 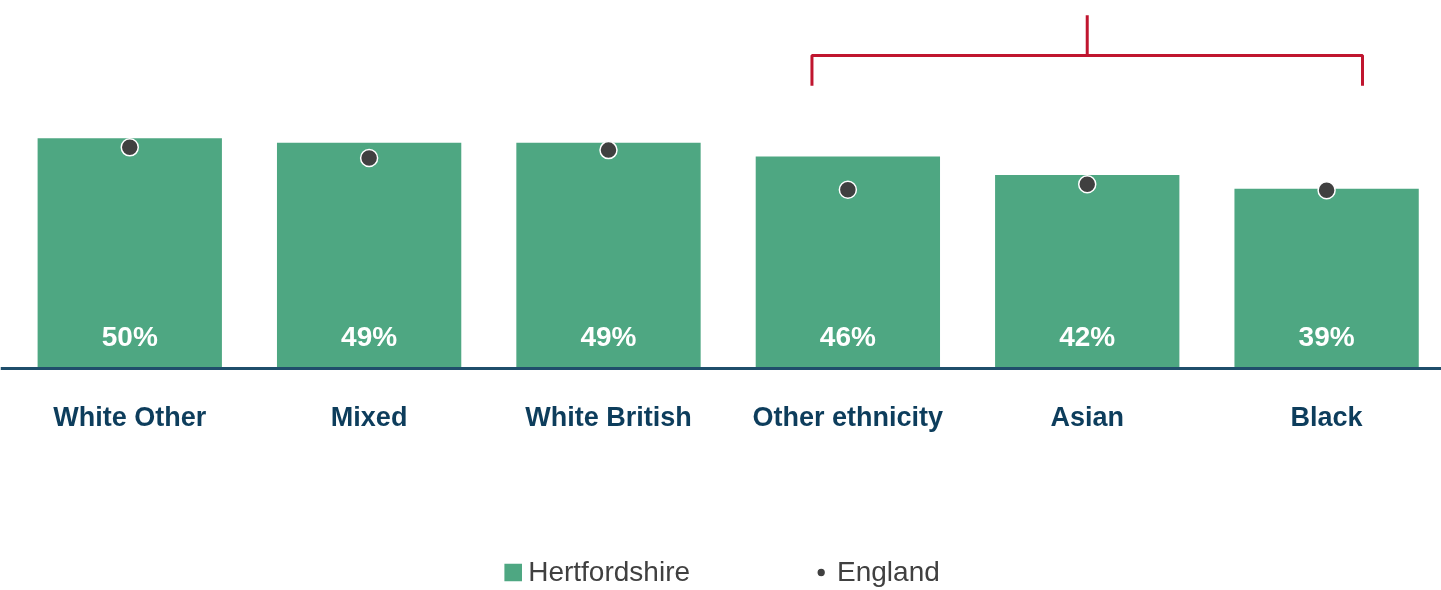 I want to click on x-tick-label: Asian, so click(x=1087, y=417).